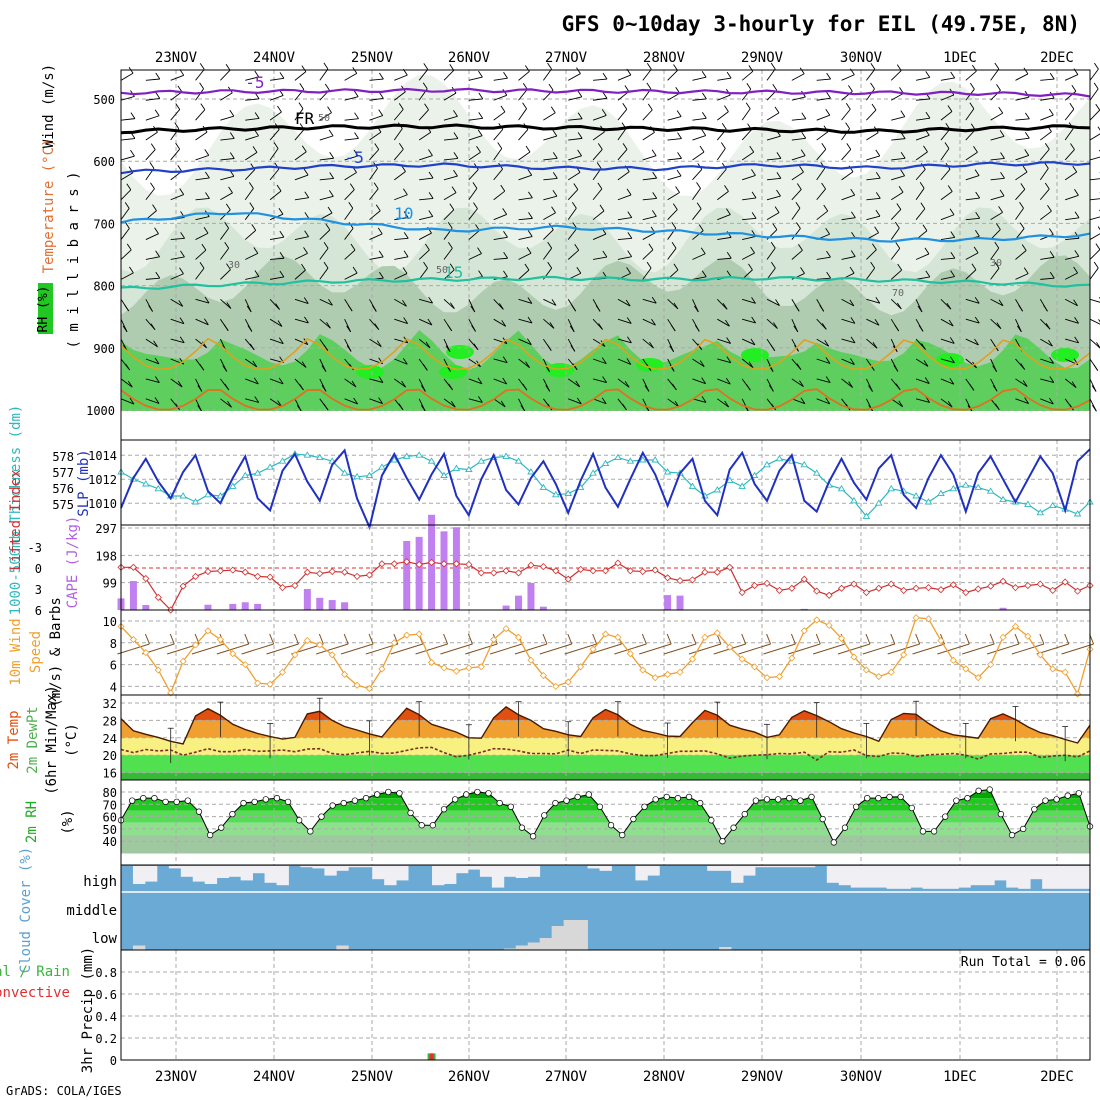 The image size is (1100, 1100). What do you see at coordinates (605, 425) in the screenshot?
I see `surface-gap` at bounding box center [605, 425].